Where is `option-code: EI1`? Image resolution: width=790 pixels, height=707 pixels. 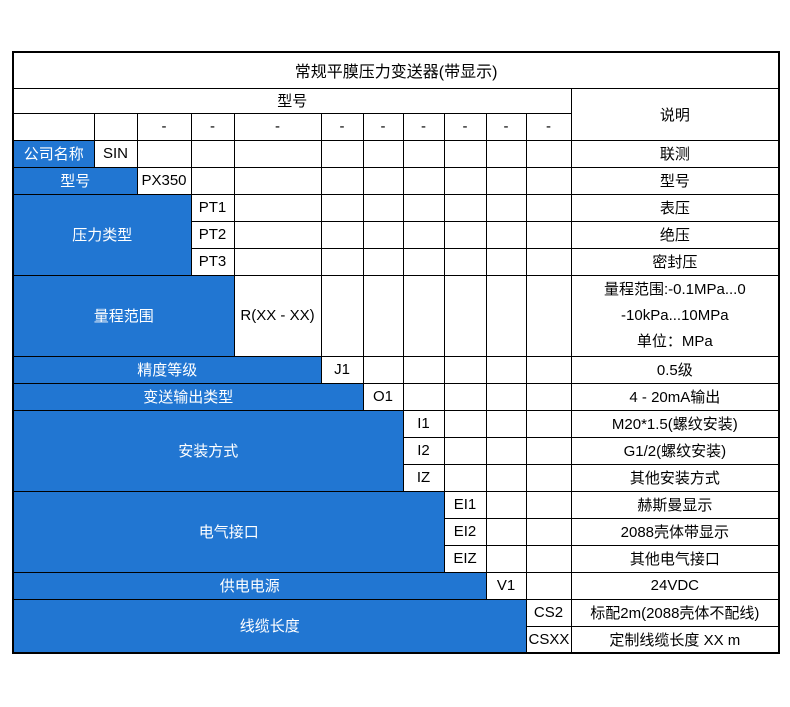 option-code: EI1 is located at coordinates (465, 504).